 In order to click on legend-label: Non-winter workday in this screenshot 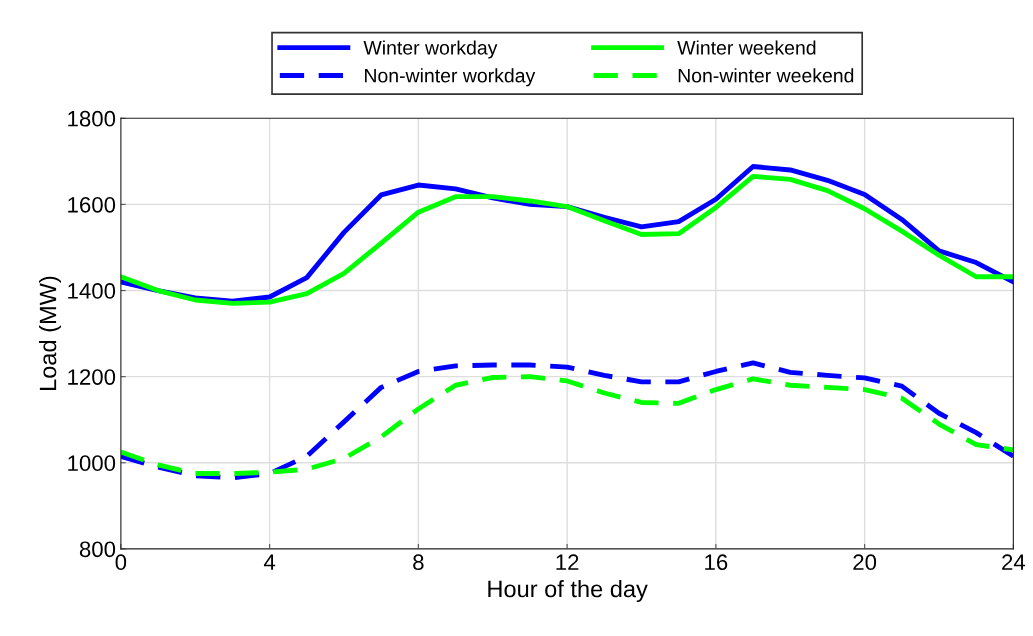, I will do `click(450, 77)`.